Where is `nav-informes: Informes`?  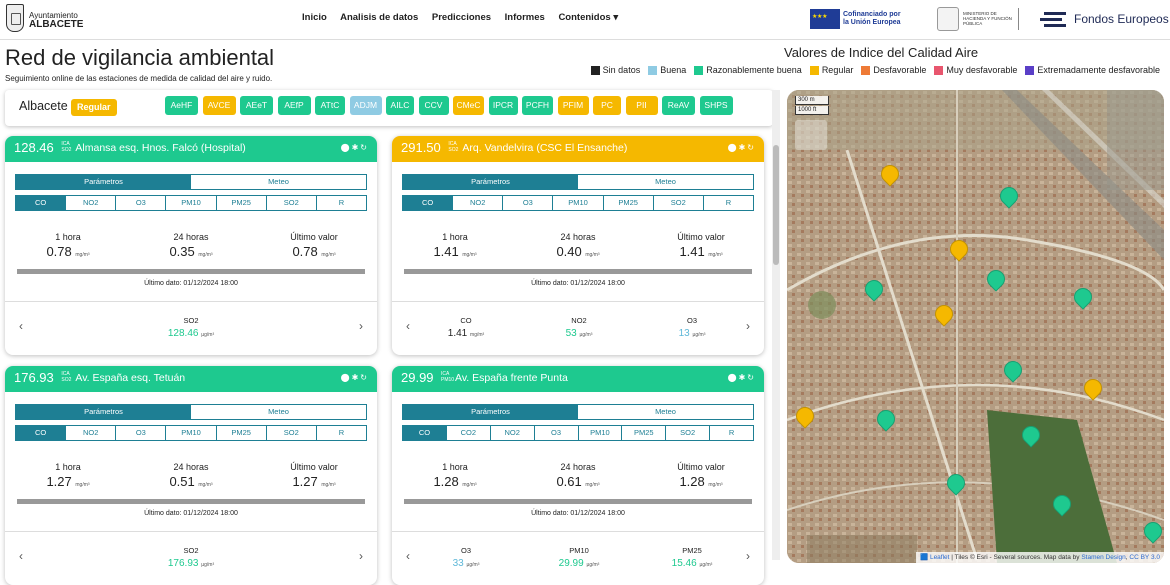
nav-informes: Informes is located at coordinates (524, 17).